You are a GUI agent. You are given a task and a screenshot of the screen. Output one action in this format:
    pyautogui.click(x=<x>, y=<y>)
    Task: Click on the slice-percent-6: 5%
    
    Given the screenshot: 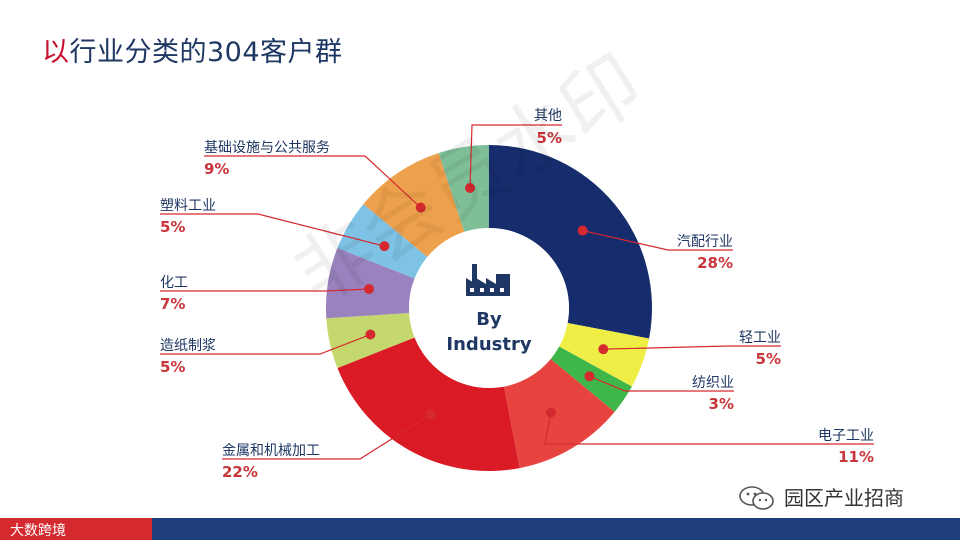 What is the action you would take?
    pyautogui.click(x=172, y=367)
    